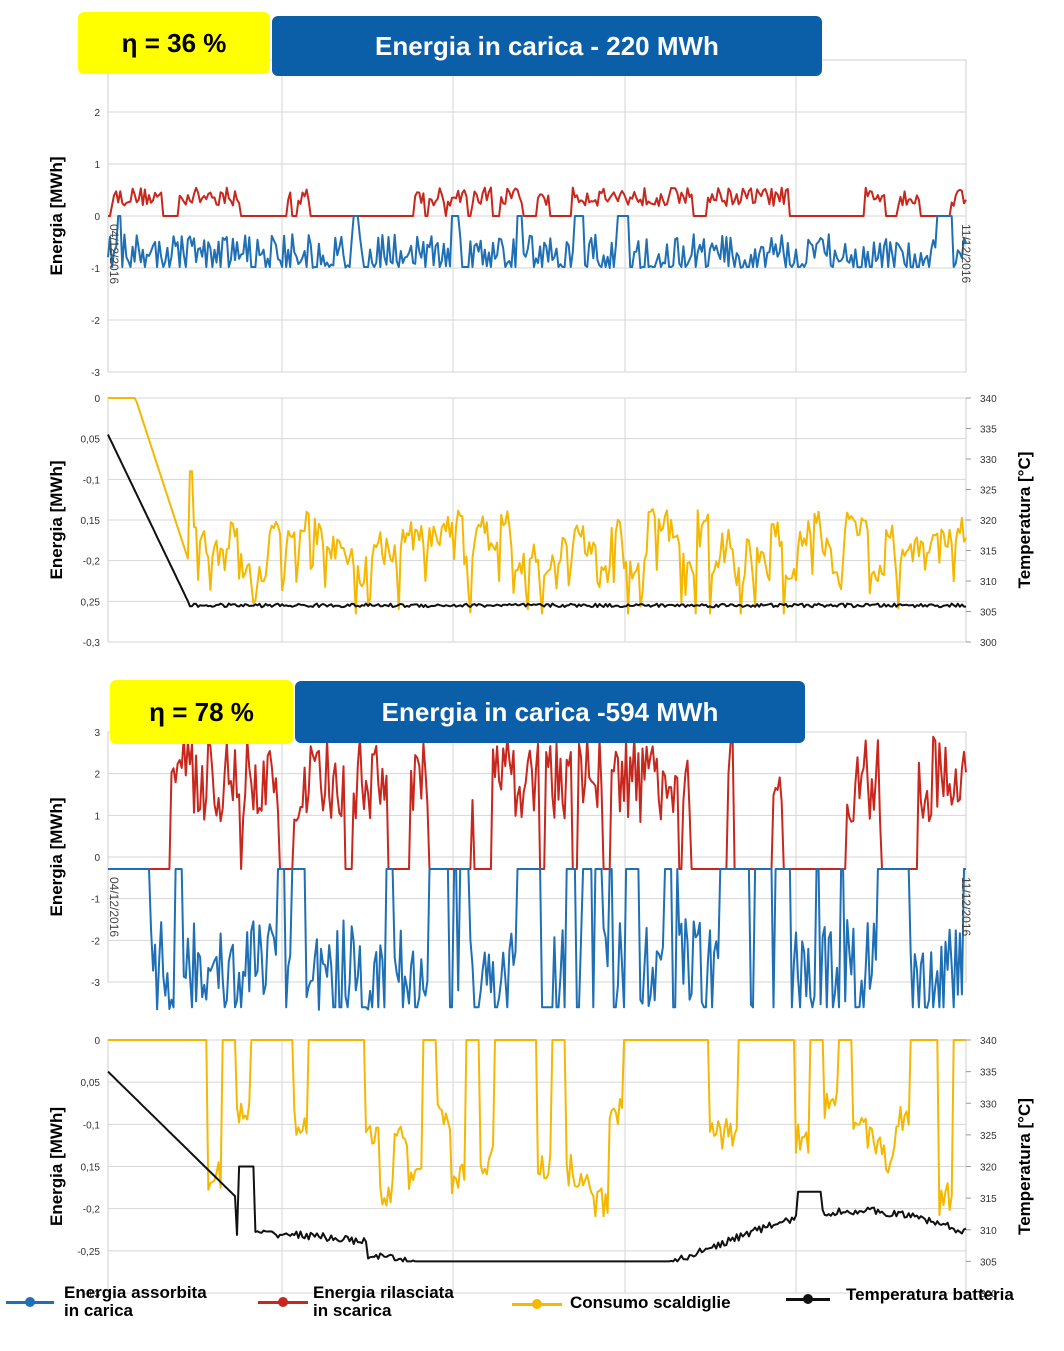 Image resolution: width=1064 pixels, height=1351 pixels. I want to click on chart-title-1: Energia in carica - 220 MWh, so click(547, 46).